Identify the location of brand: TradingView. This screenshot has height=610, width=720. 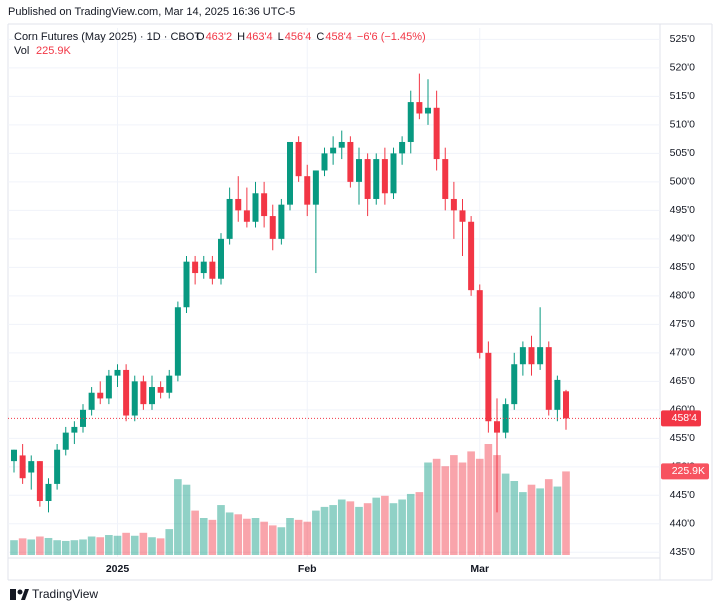
(54, 594).